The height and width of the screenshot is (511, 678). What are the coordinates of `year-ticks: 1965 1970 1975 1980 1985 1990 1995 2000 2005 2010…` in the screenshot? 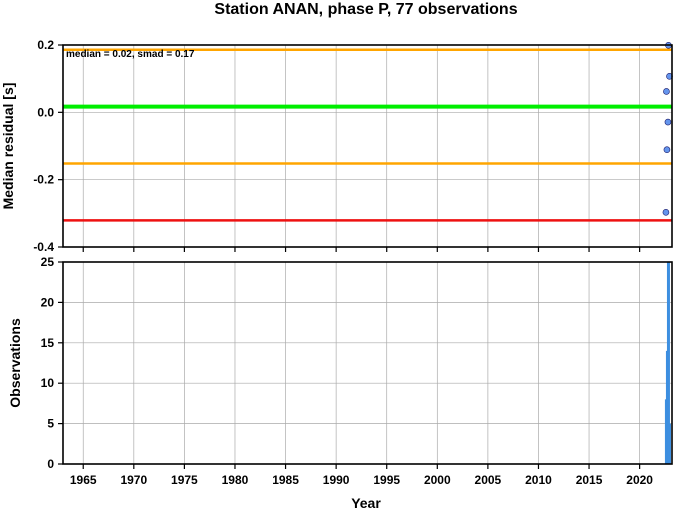 It's located at (361, 475).